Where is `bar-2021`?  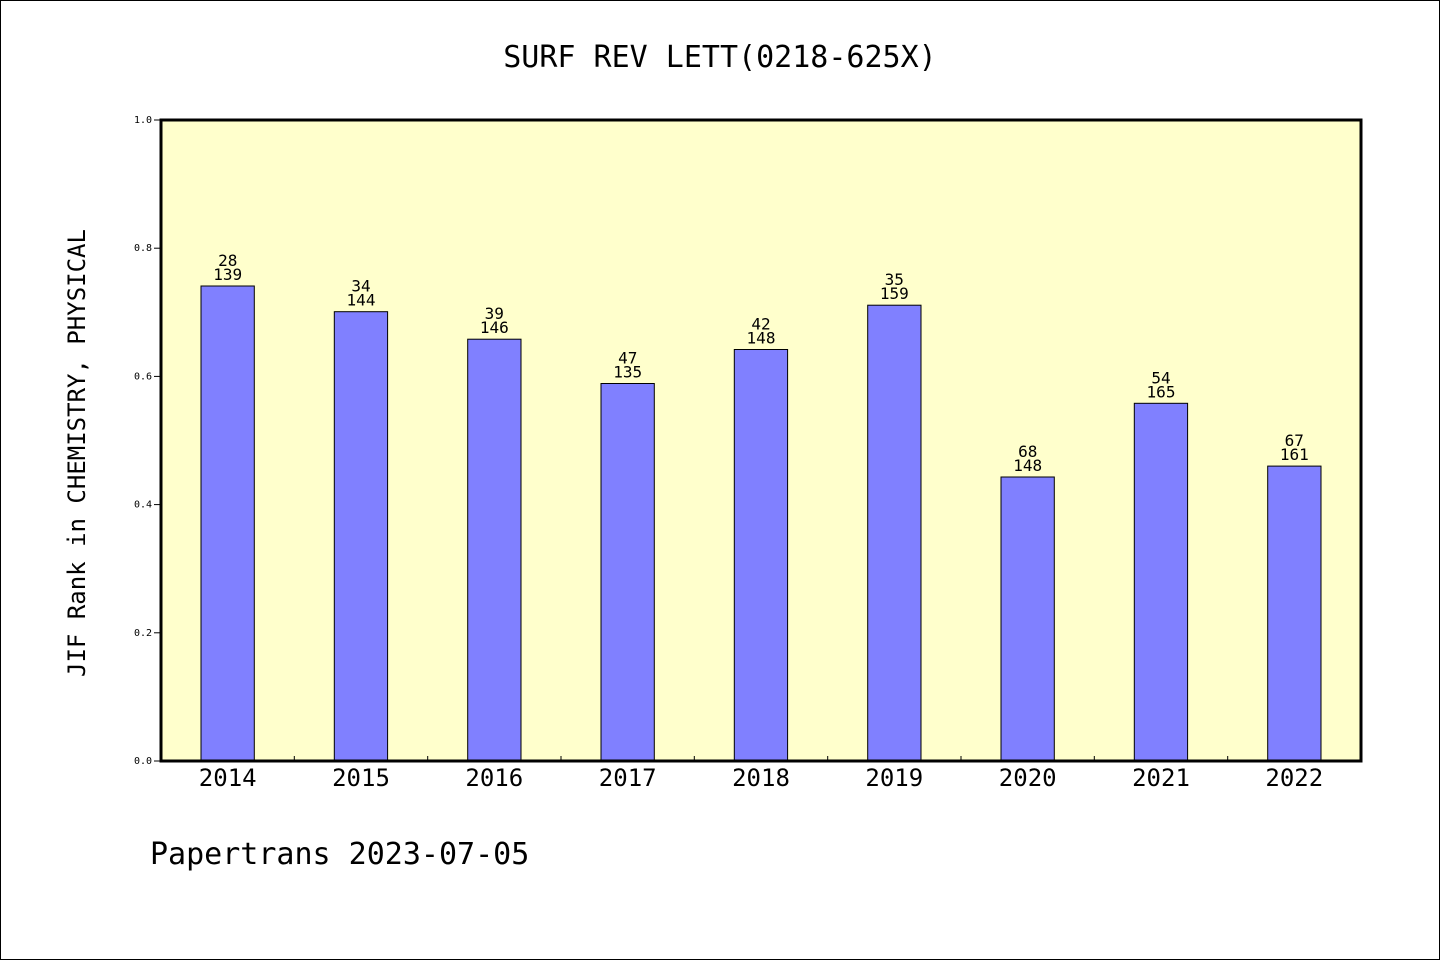
bar-2021 is located at coordinates (1161, 582).